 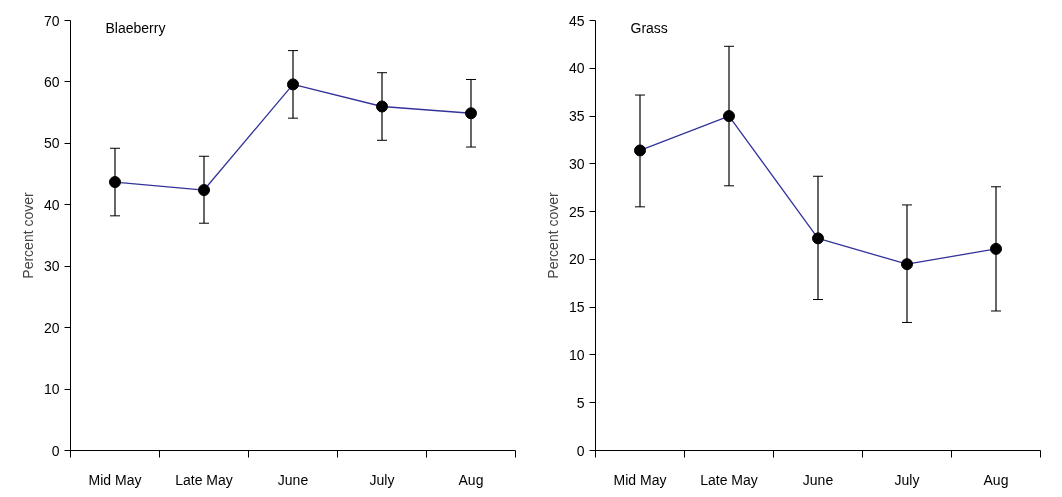 I want to click on y-tick-label: 35, so click(x=576, y=116).